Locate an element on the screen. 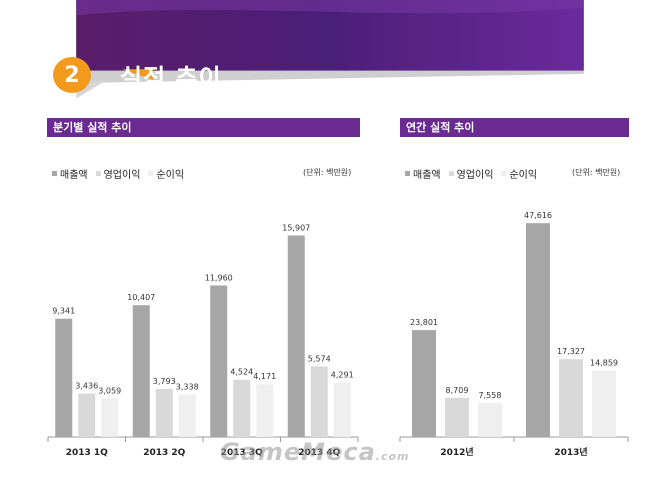  data-label: 15,907 is located at coordinates (296, 228).